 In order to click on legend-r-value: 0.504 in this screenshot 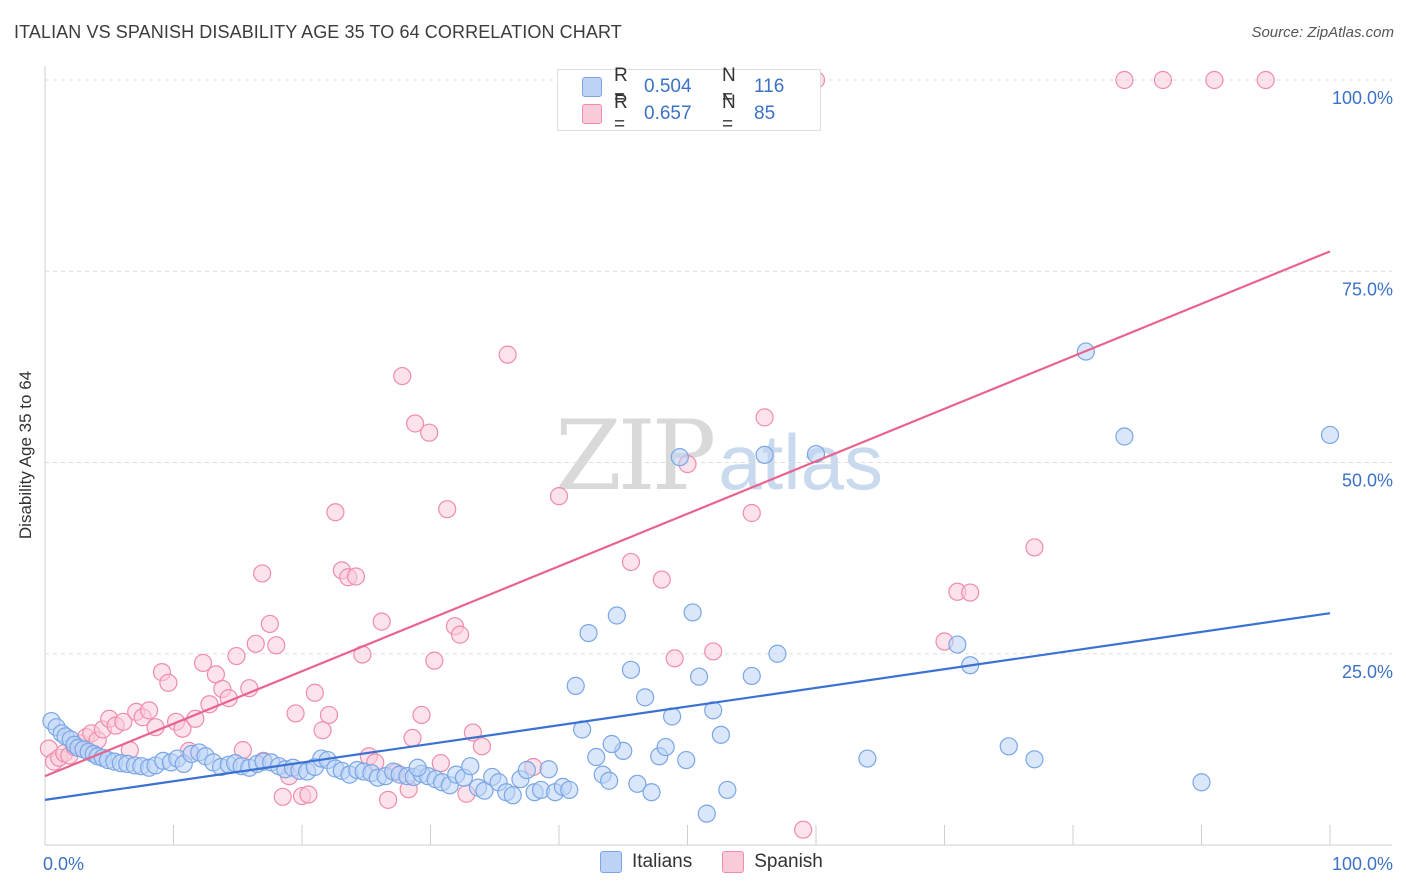, I will do `click(668, 86)`.